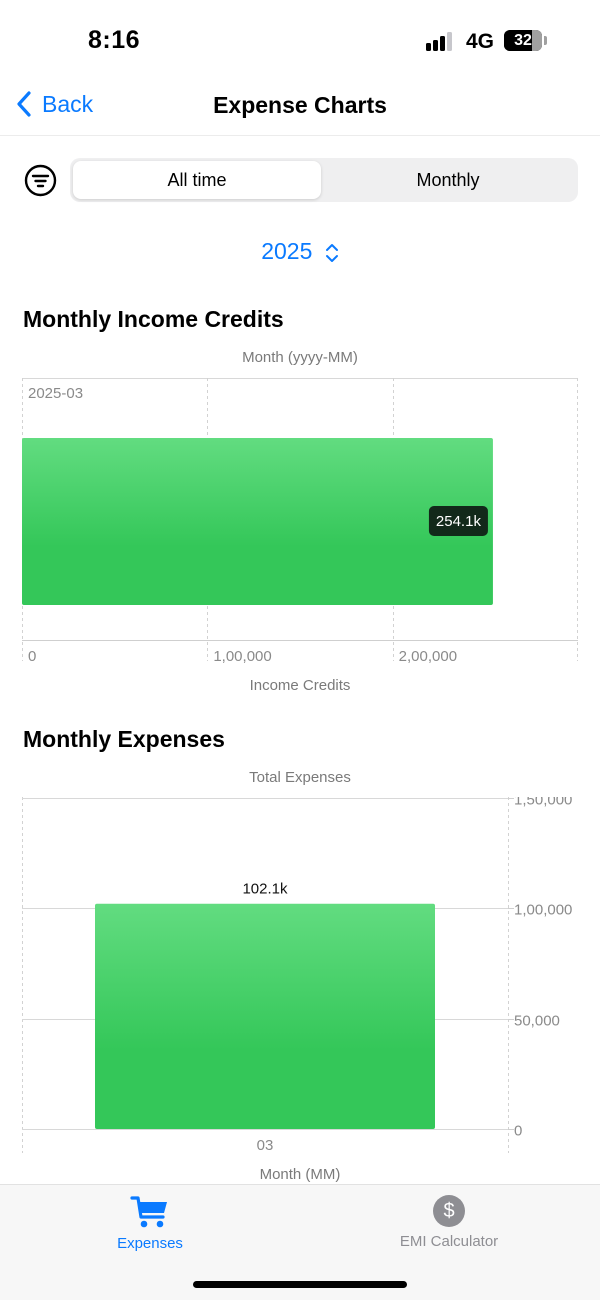  Describe the element at coordinates (114, 40) in the screenshot. I see `status-time: 8:16` at that location.